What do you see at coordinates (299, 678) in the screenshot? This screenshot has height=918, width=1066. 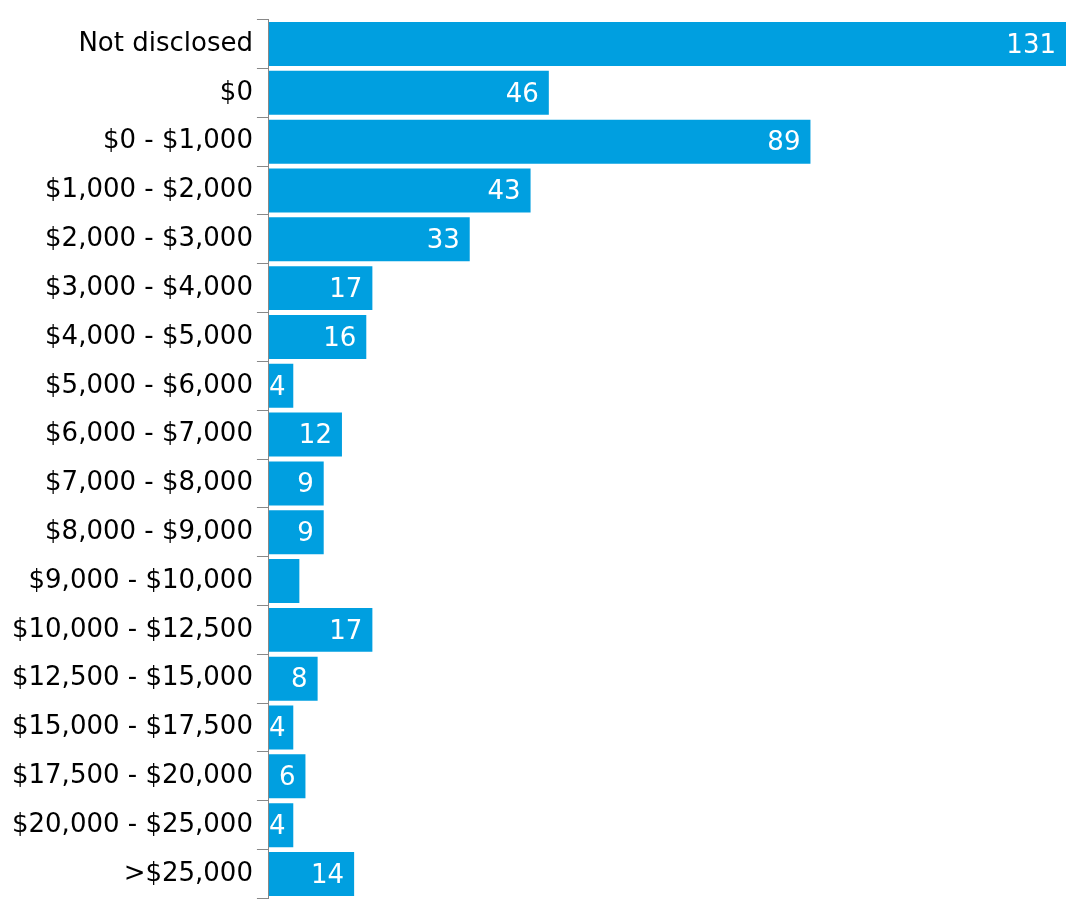 I see `data-label: 8` at bounding box center [299, 678].